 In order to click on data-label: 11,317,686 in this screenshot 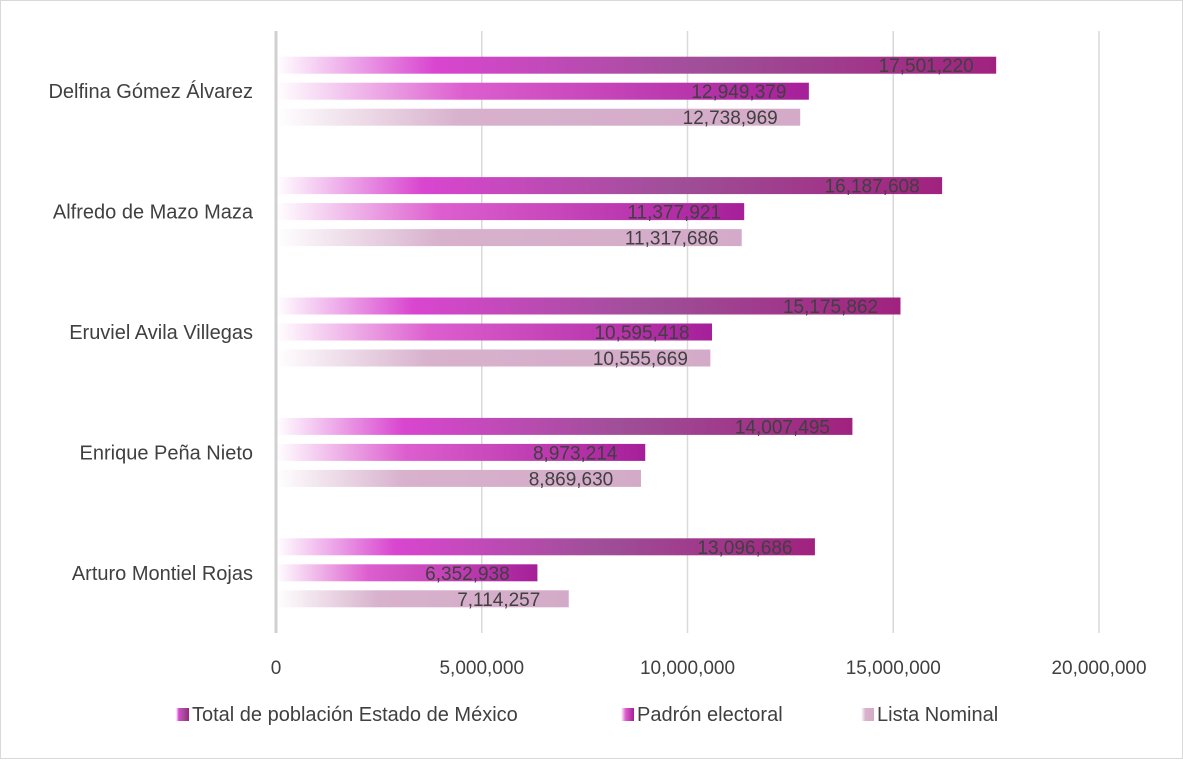, I will do `click(672, 239)`.